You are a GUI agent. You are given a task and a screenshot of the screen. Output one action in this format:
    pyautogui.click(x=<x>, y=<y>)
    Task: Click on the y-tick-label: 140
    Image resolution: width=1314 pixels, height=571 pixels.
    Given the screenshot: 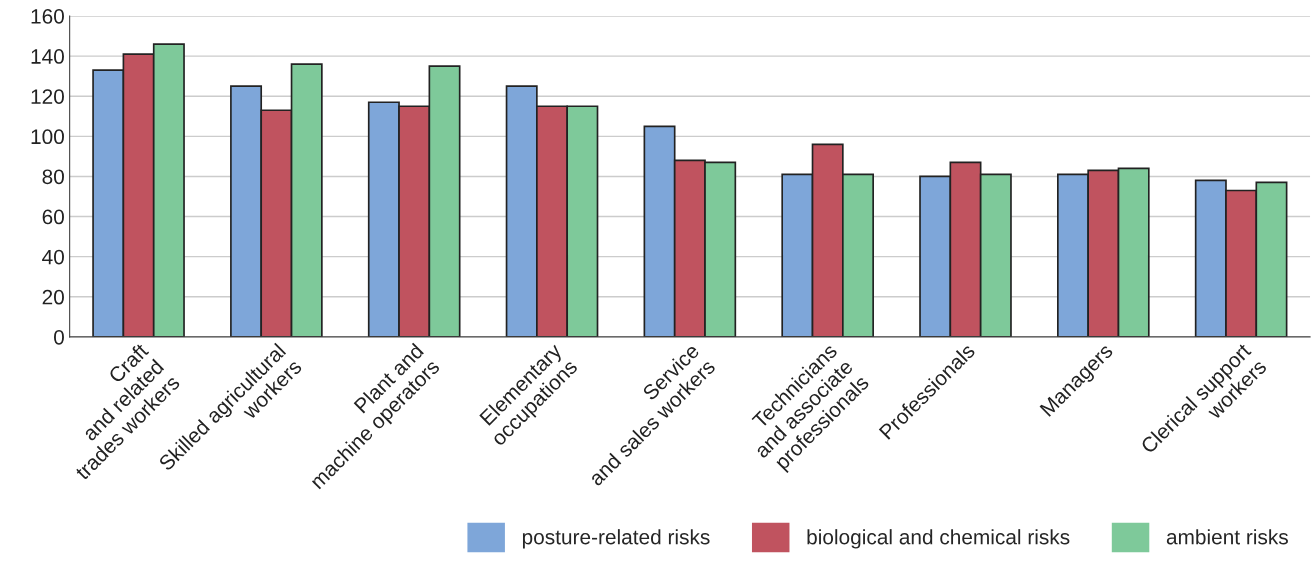 What is the action you would take?
    pyautogui.click(x=47, y=56)
    